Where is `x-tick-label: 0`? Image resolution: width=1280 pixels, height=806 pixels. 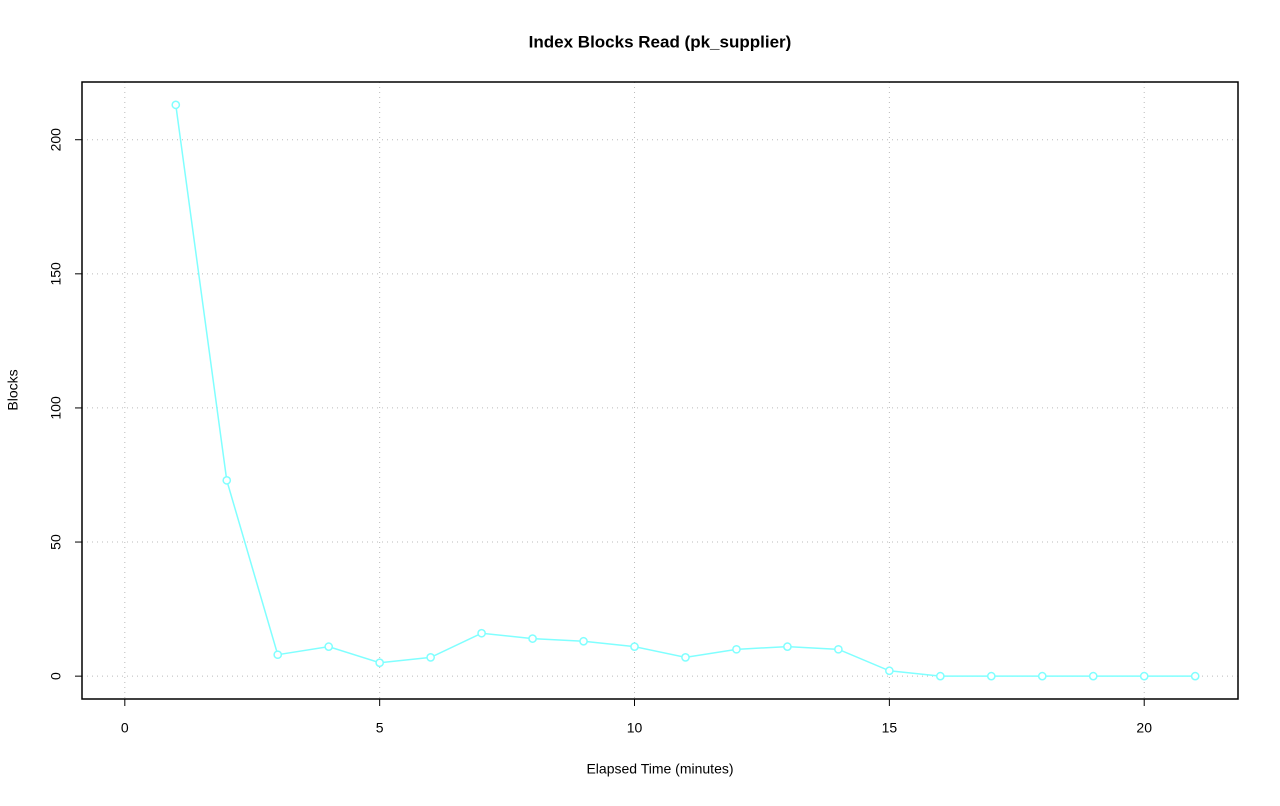 x-tick-label: 0 is located at coordinates (125, 728).